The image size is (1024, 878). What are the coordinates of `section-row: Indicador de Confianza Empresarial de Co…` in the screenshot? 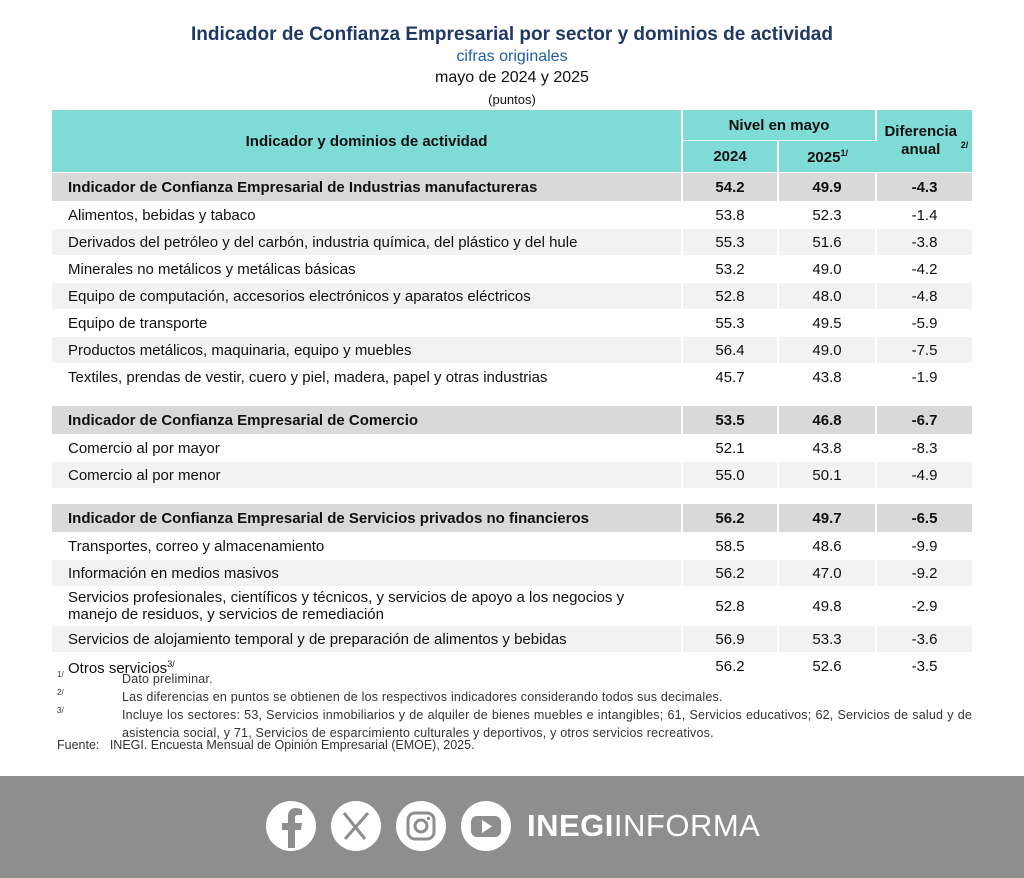 It's located at (512, 420).